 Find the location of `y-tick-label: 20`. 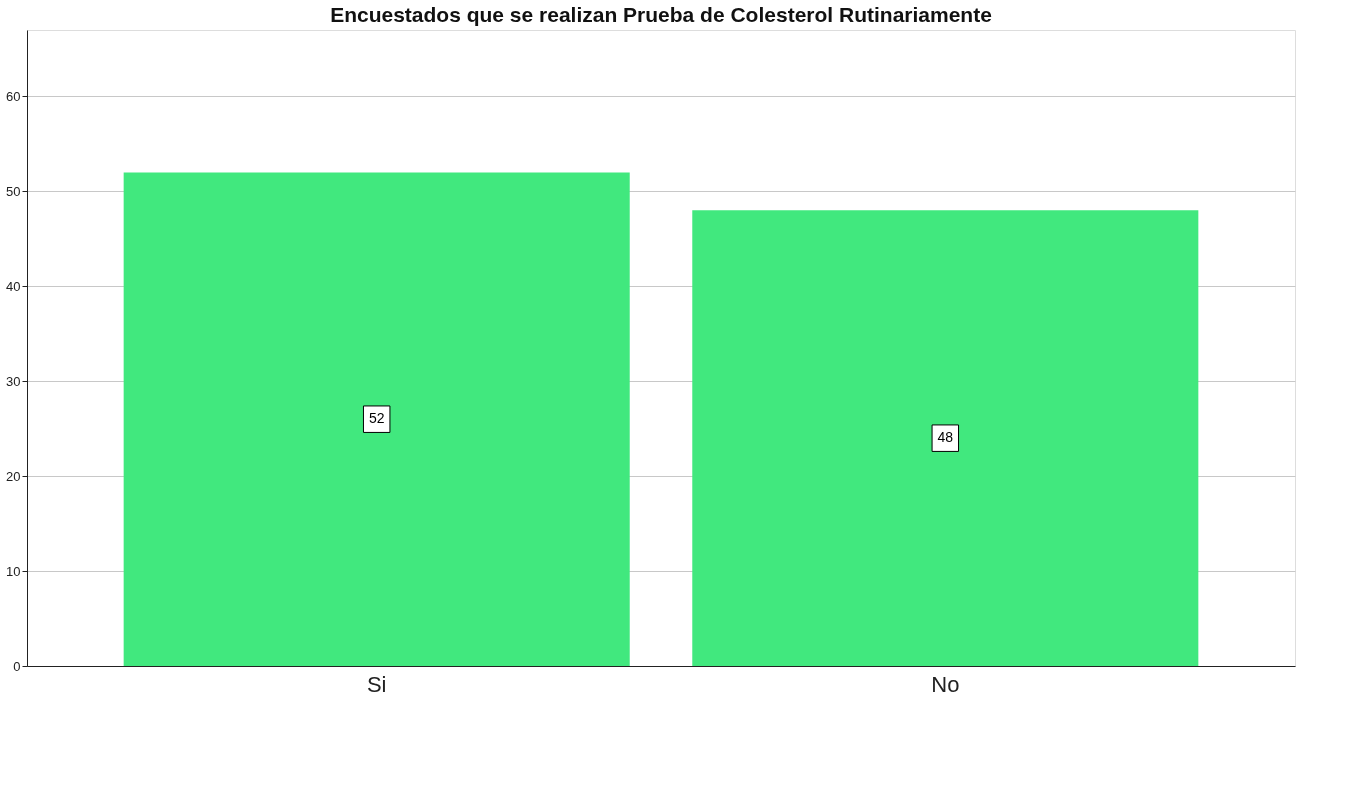

y-tick-label: 20 is located at coordinates (13, 476).